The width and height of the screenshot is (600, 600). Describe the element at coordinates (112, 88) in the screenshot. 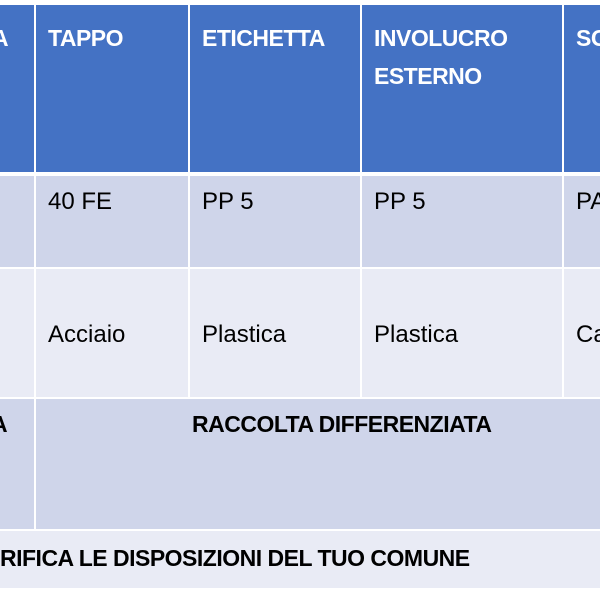

I see `header-cell-tappo: TAPPO` at that location.